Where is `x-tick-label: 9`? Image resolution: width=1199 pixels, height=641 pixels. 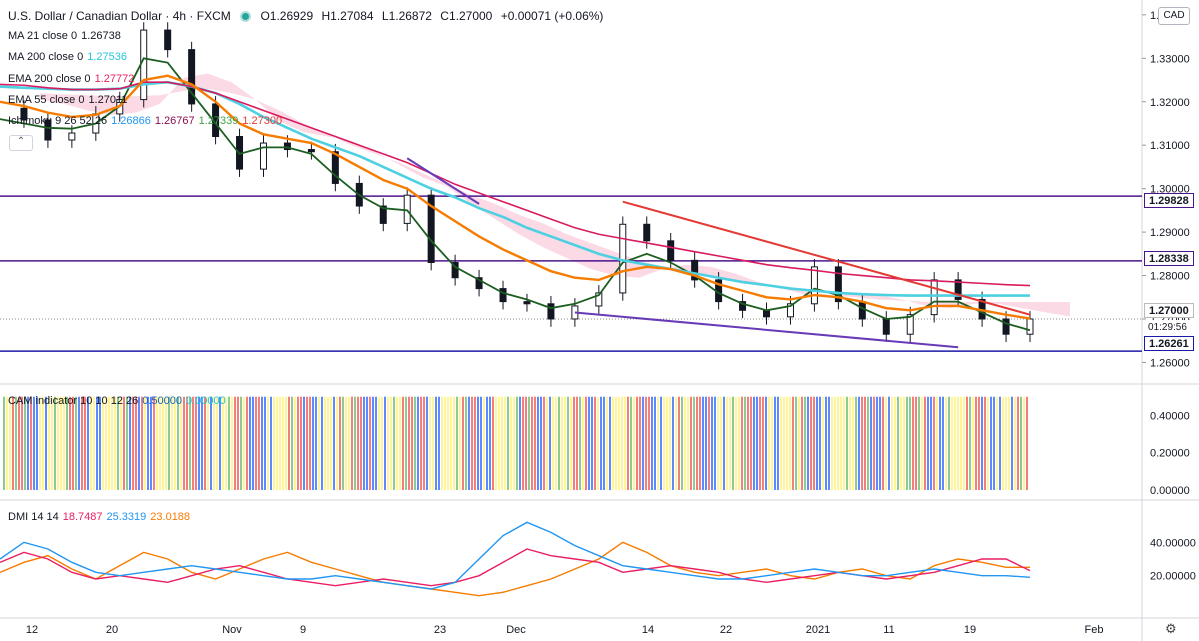 x-tick-label: 9 is located at coordinates (303, 630).